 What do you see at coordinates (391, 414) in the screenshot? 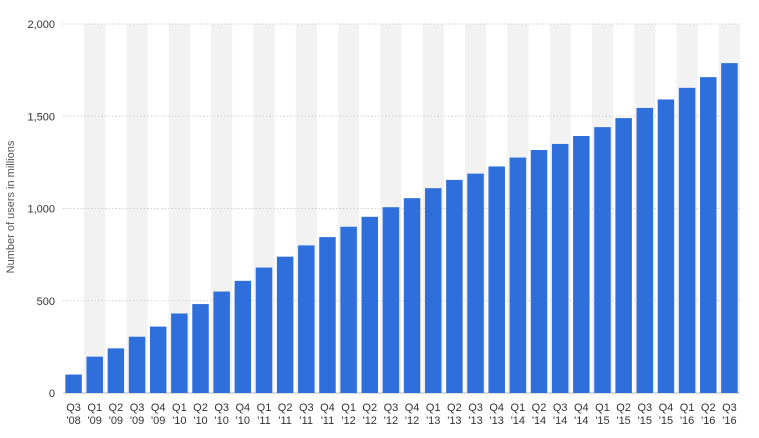
I see `x-tick-label: Q3'12` at bounding box center [391, 414].